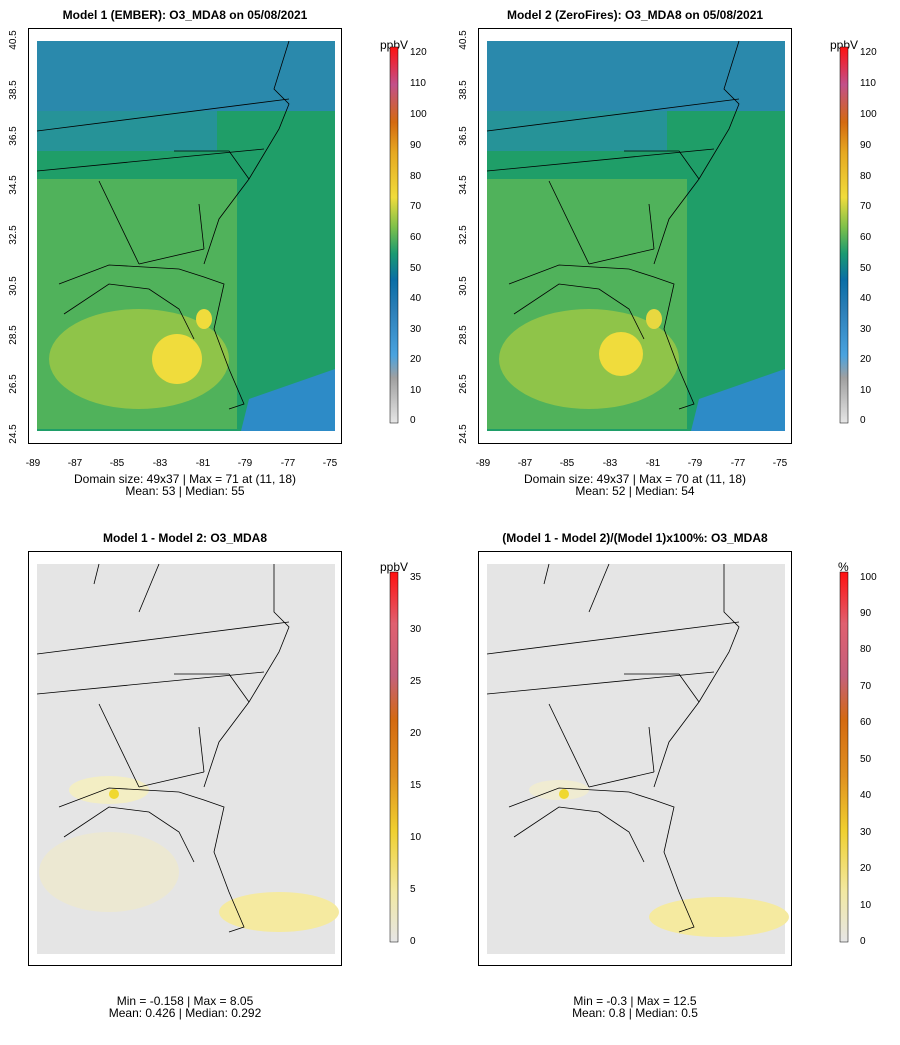  What do you see at coordinates (330, 463) in the screenshot?
I see `x-tick-label: -75` at bounding box center [330, 463].